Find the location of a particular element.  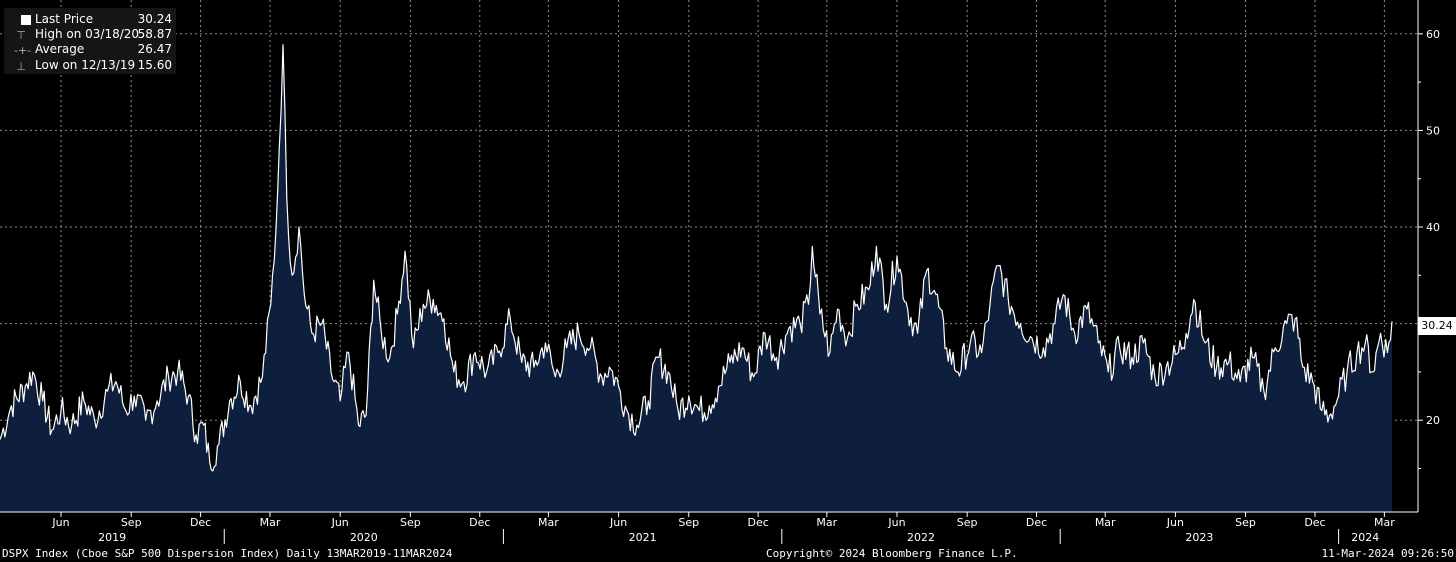

y-tick-label: 60 is located at coordinates (1433, 34).